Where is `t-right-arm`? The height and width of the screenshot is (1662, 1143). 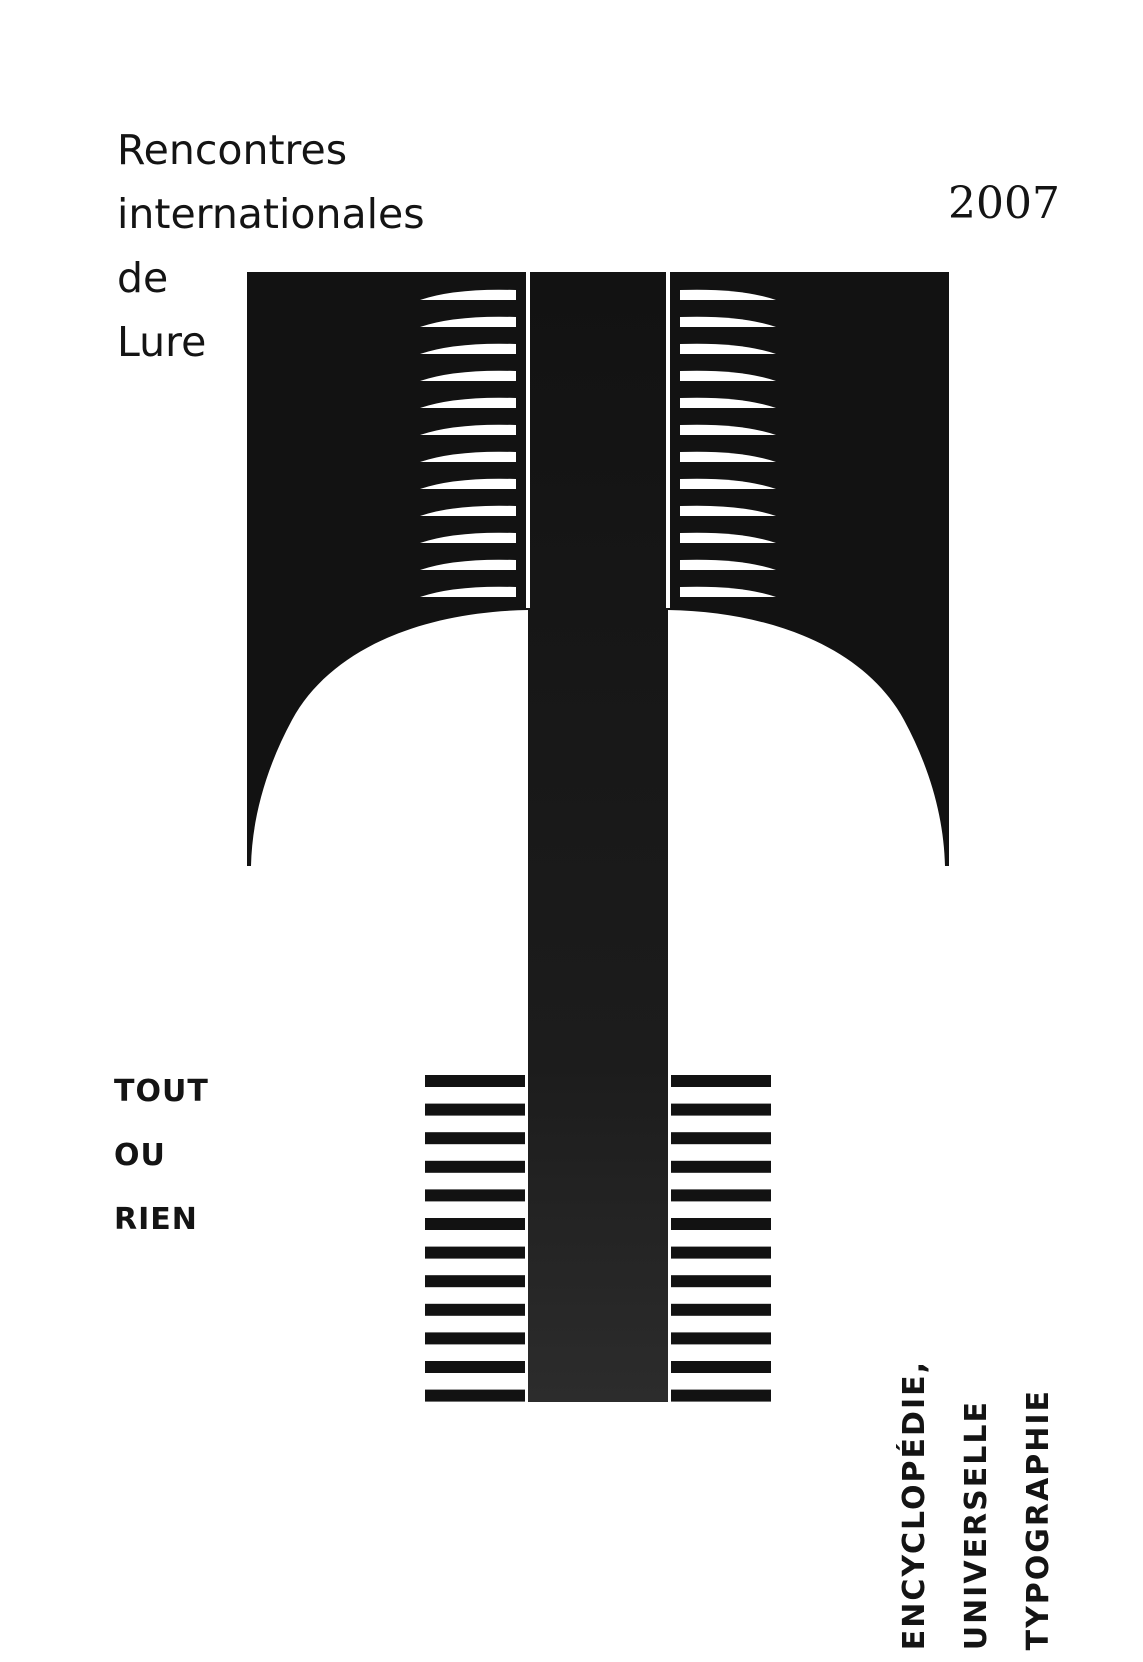 t-right-arm is located at coordinates (808, 569).